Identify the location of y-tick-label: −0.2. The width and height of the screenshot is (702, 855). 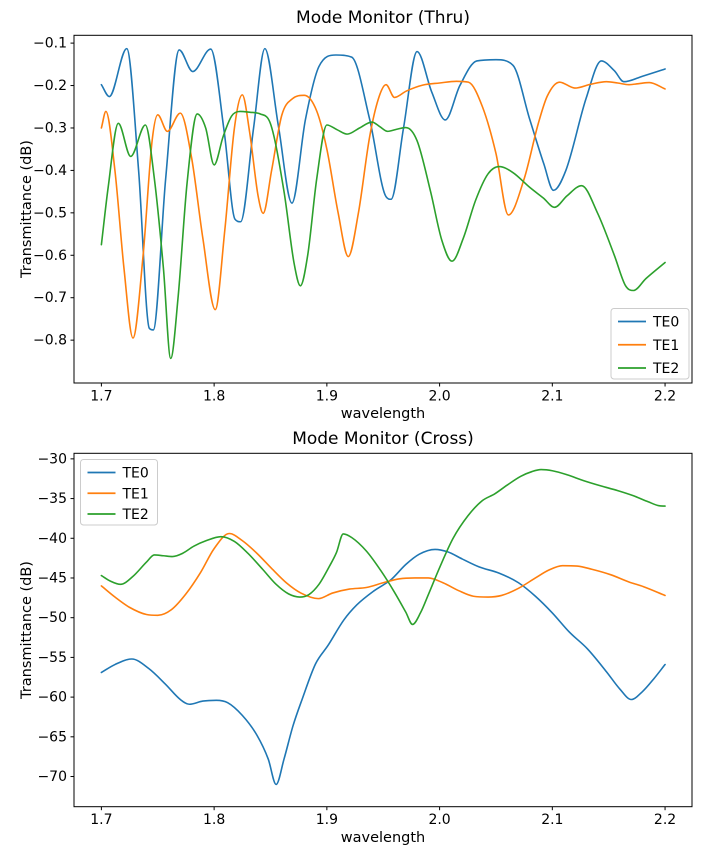
(50, 86).